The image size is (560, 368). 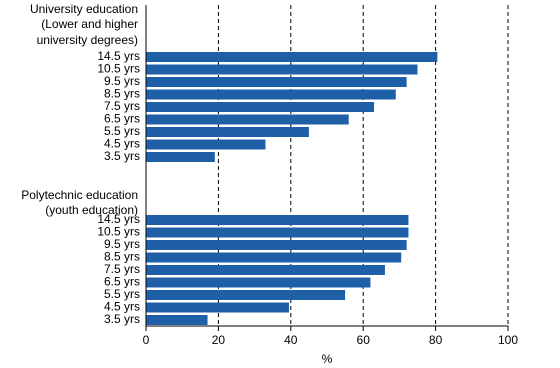 What do you see at coordinates (146, 340) in the screenshot?
I see `x-tick-label: 0` at bounding box center [146, 340].